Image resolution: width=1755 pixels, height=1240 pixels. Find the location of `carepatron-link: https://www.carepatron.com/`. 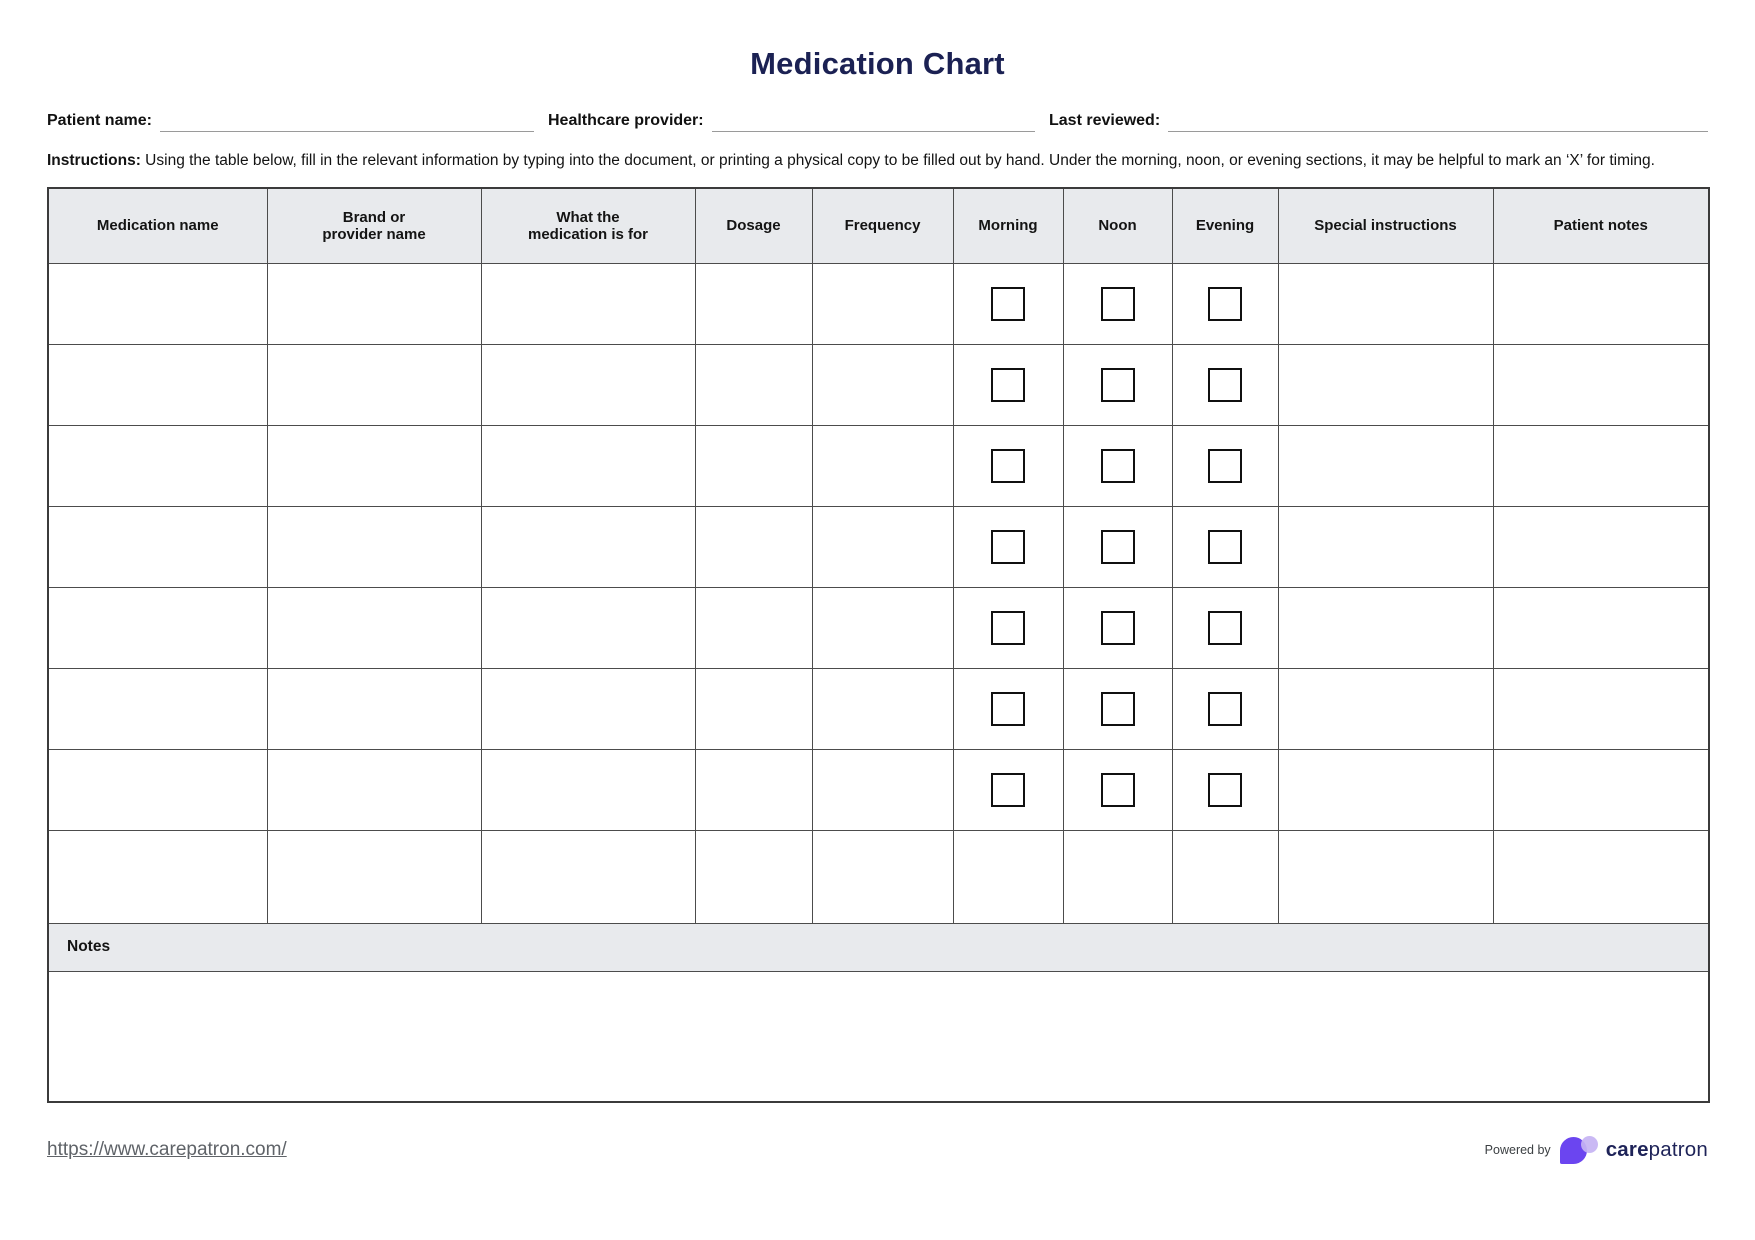

carepatron-link: https://www.carepatron.com/ is located at coordinates (167, 1149).